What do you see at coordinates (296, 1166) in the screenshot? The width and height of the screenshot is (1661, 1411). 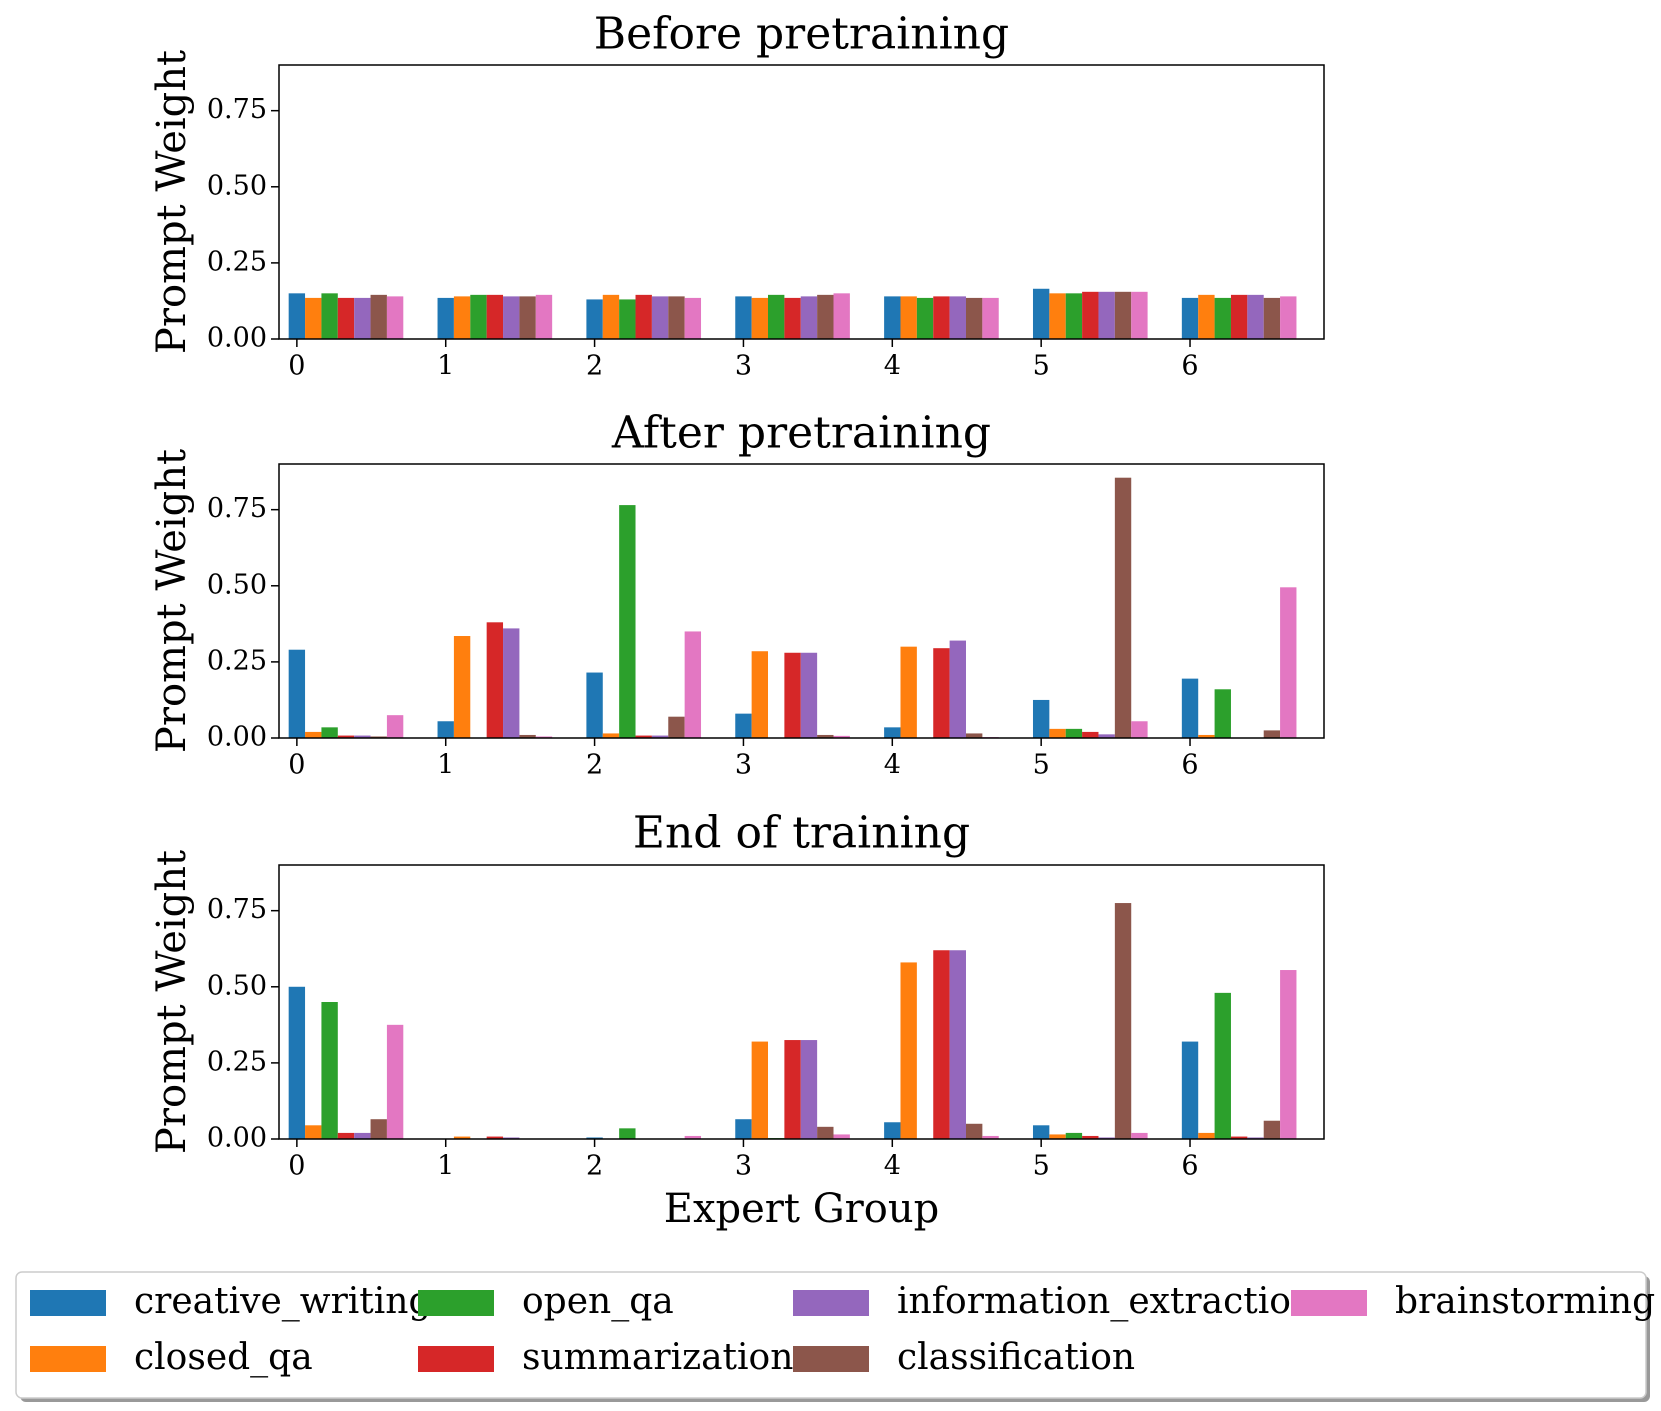 I see `x-tick-label: 0` at bounding box center [296, 1166].